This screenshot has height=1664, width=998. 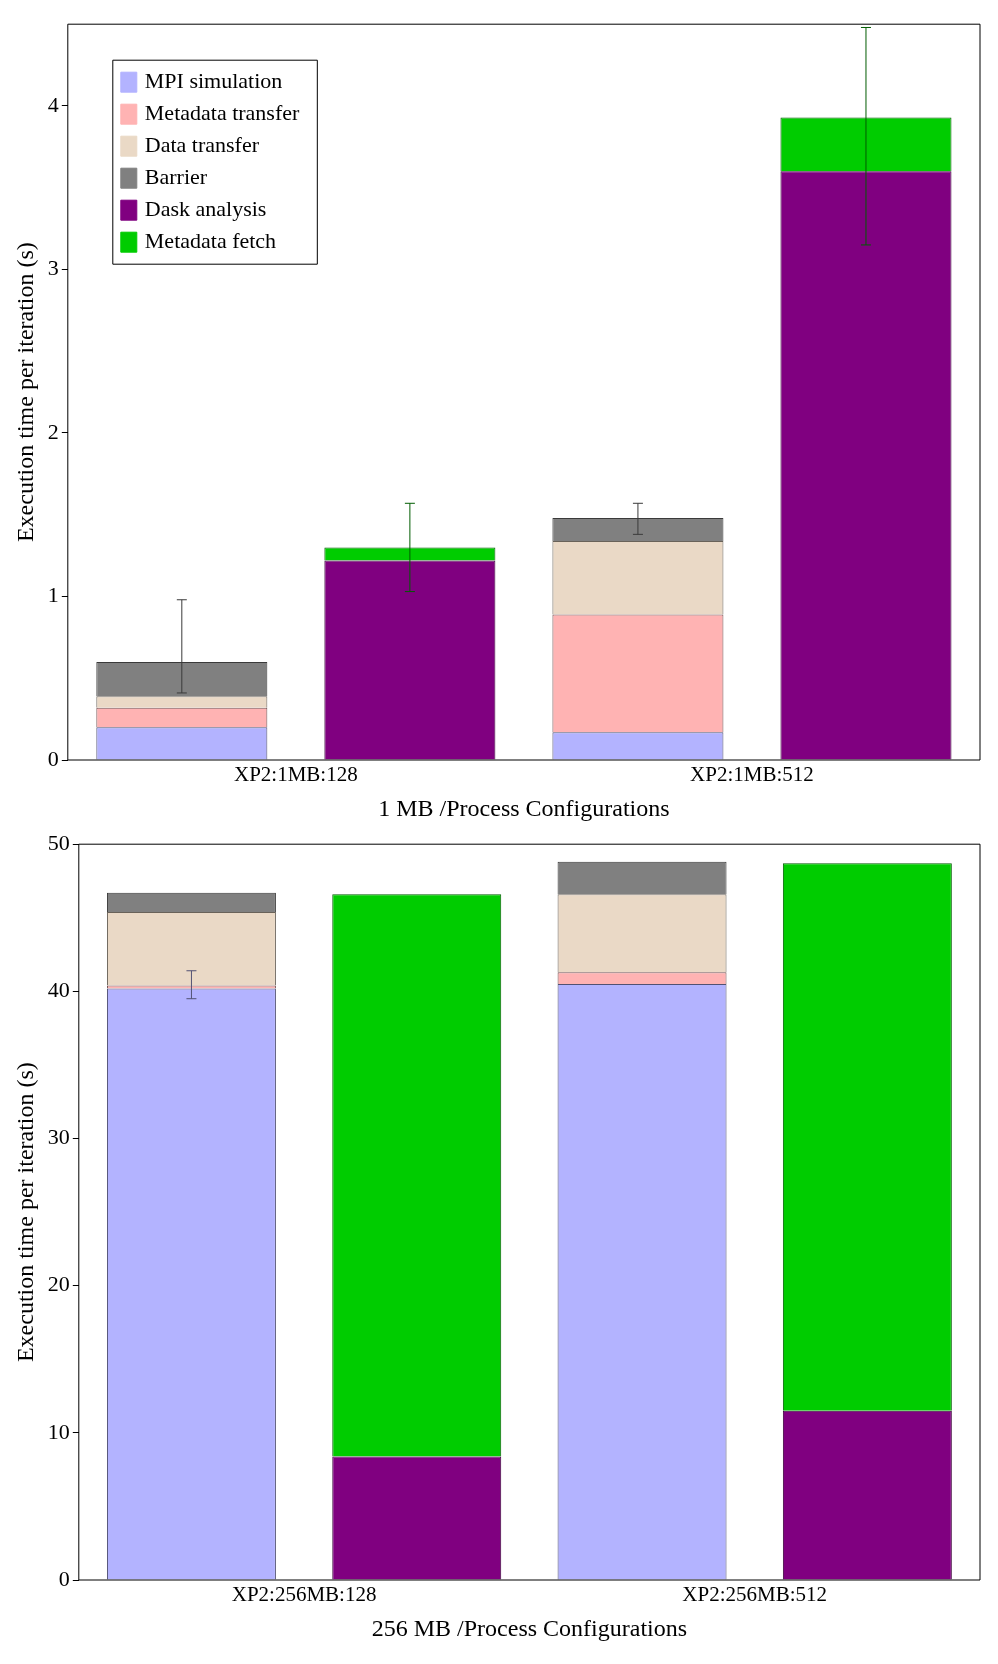 What do you see at coordinates (202, 144) in the screenshot?
I see `legend-label: Data transfer` at bounding box center [202, 144].